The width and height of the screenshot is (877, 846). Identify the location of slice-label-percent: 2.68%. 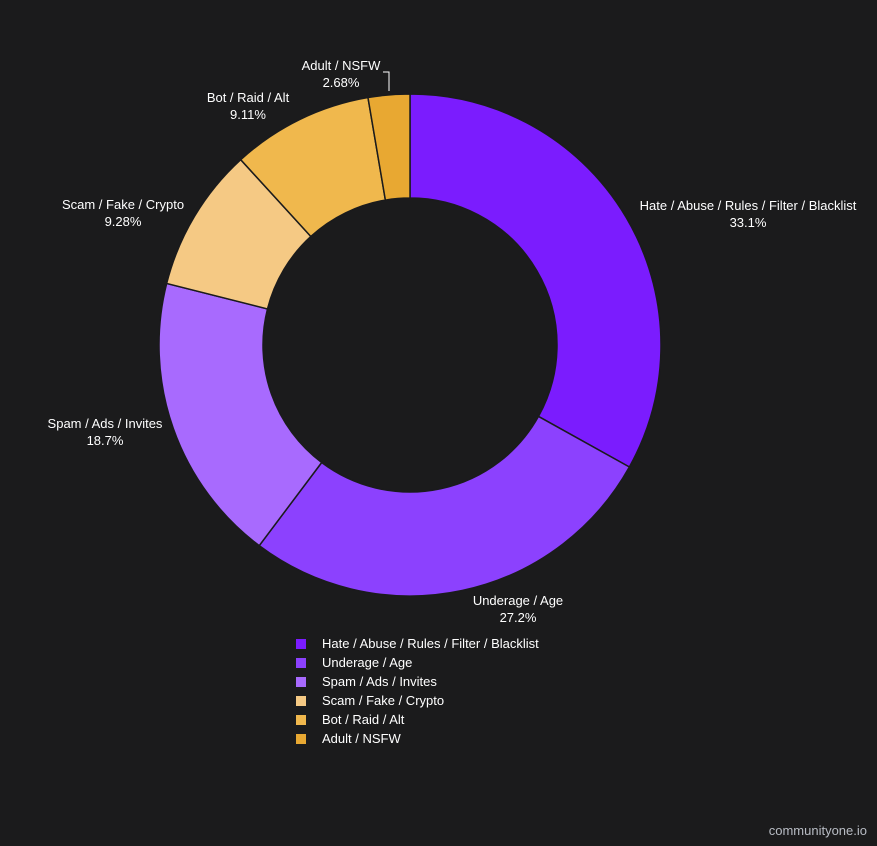
(341, 82).